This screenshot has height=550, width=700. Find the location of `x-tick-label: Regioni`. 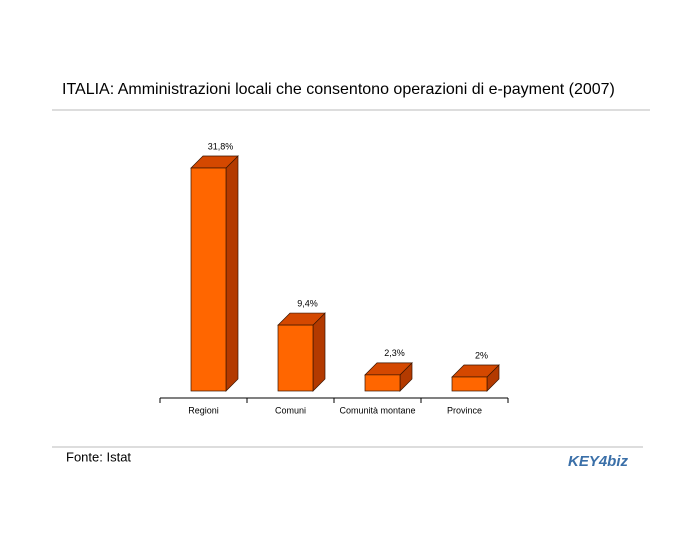

x-tick-label: Regioni is located at coordinates (203, 410).